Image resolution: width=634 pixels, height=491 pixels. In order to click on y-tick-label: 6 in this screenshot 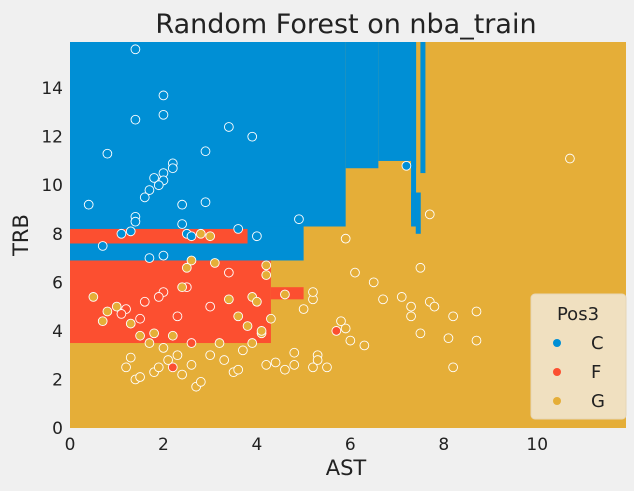, I will do `click(57, 283)`.